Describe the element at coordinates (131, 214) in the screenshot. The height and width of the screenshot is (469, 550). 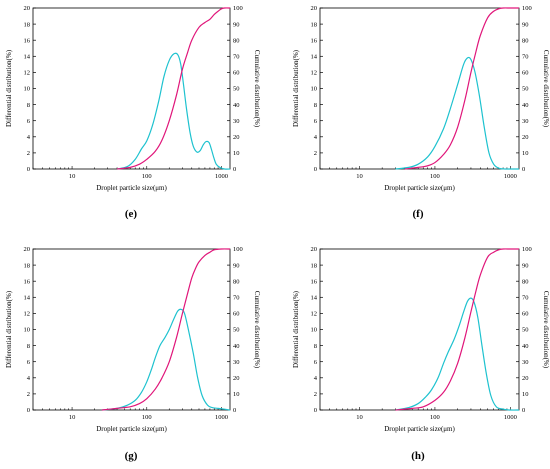
I see `panel-label: (e)` at that location.